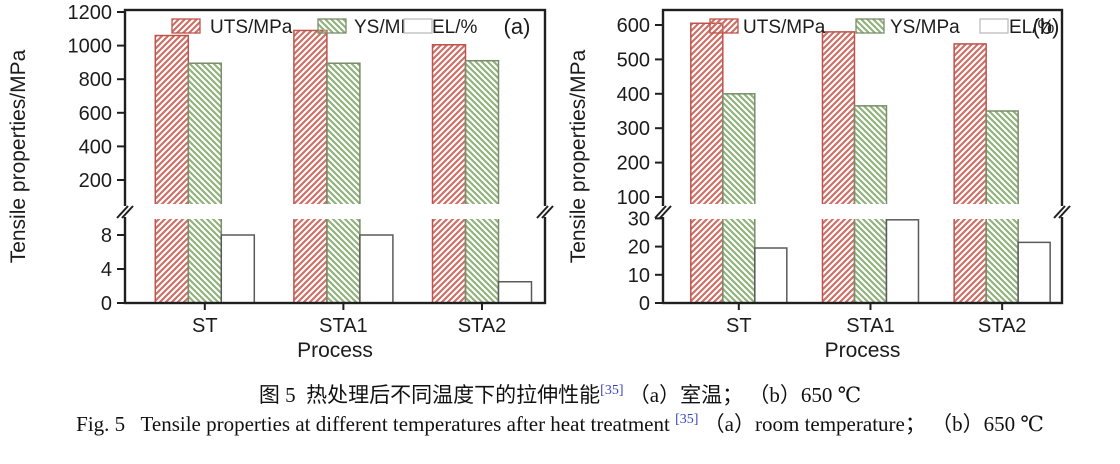  Describe the element at coordinates (639, 219) in the screenshot. I see `y-tick-label: 30` at that location.